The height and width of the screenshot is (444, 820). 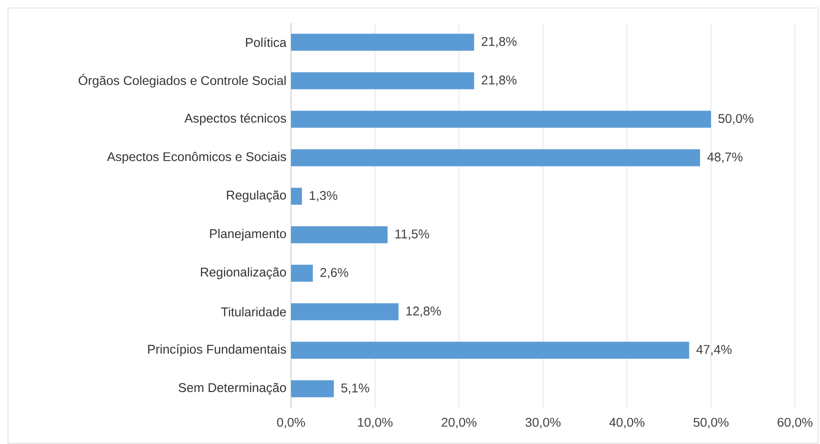 What do you see at coordinates (543, 423) in the screenshot?
I see `x-tick-label: 30,0%` at bounding box center [543, 423].